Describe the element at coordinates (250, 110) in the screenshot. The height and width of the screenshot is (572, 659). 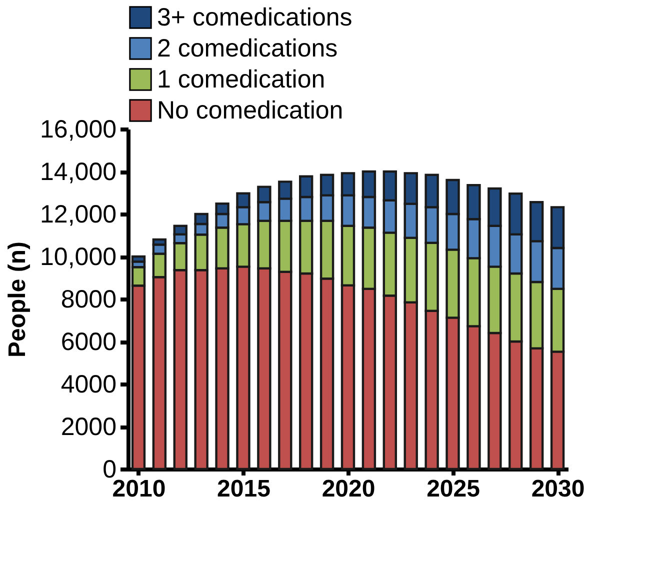
I see `legend-label: No comedication` at that location.